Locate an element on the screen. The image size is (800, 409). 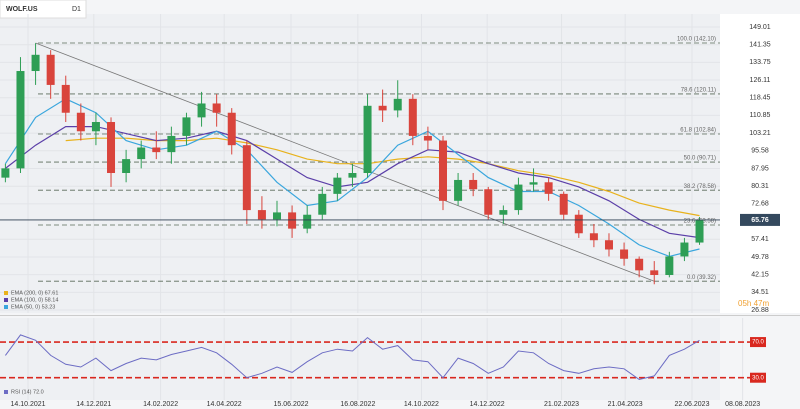
y-tick-label: 49.78 is located at coordinates (760, 257).